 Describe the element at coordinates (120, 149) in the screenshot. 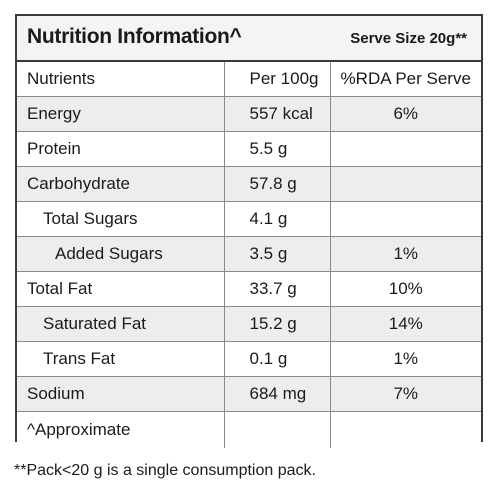

I see `nutrient-name: Protein` at that location.